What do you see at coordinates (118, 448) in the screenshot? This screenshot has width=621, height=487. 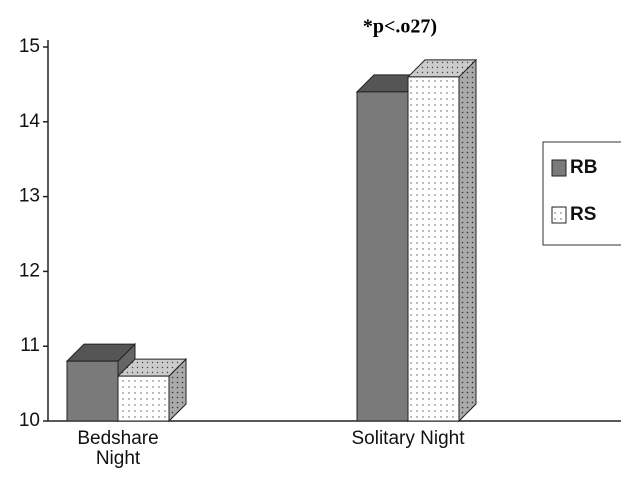 I see `x-tick-label: Bedshare Night` at bounding box center [118, 448].